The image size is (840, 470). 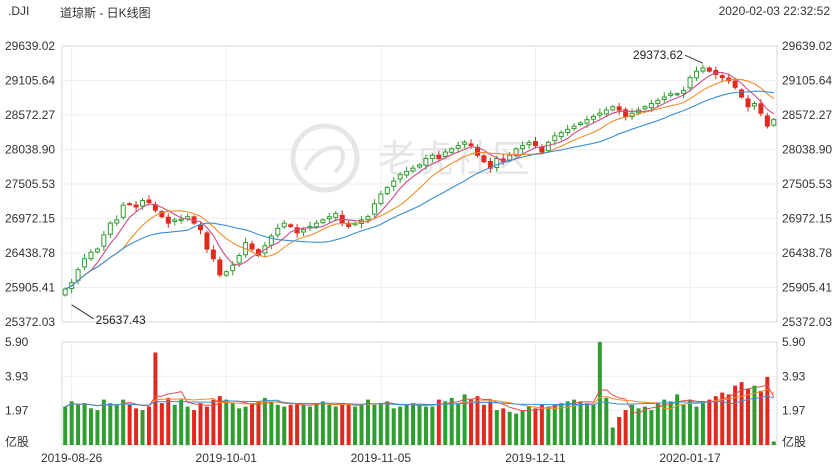 What do you see at coordinates (807, 287) in the screenshot?
I see `y-tick-label-right: 25905.41` at bounding box center [807, 287].